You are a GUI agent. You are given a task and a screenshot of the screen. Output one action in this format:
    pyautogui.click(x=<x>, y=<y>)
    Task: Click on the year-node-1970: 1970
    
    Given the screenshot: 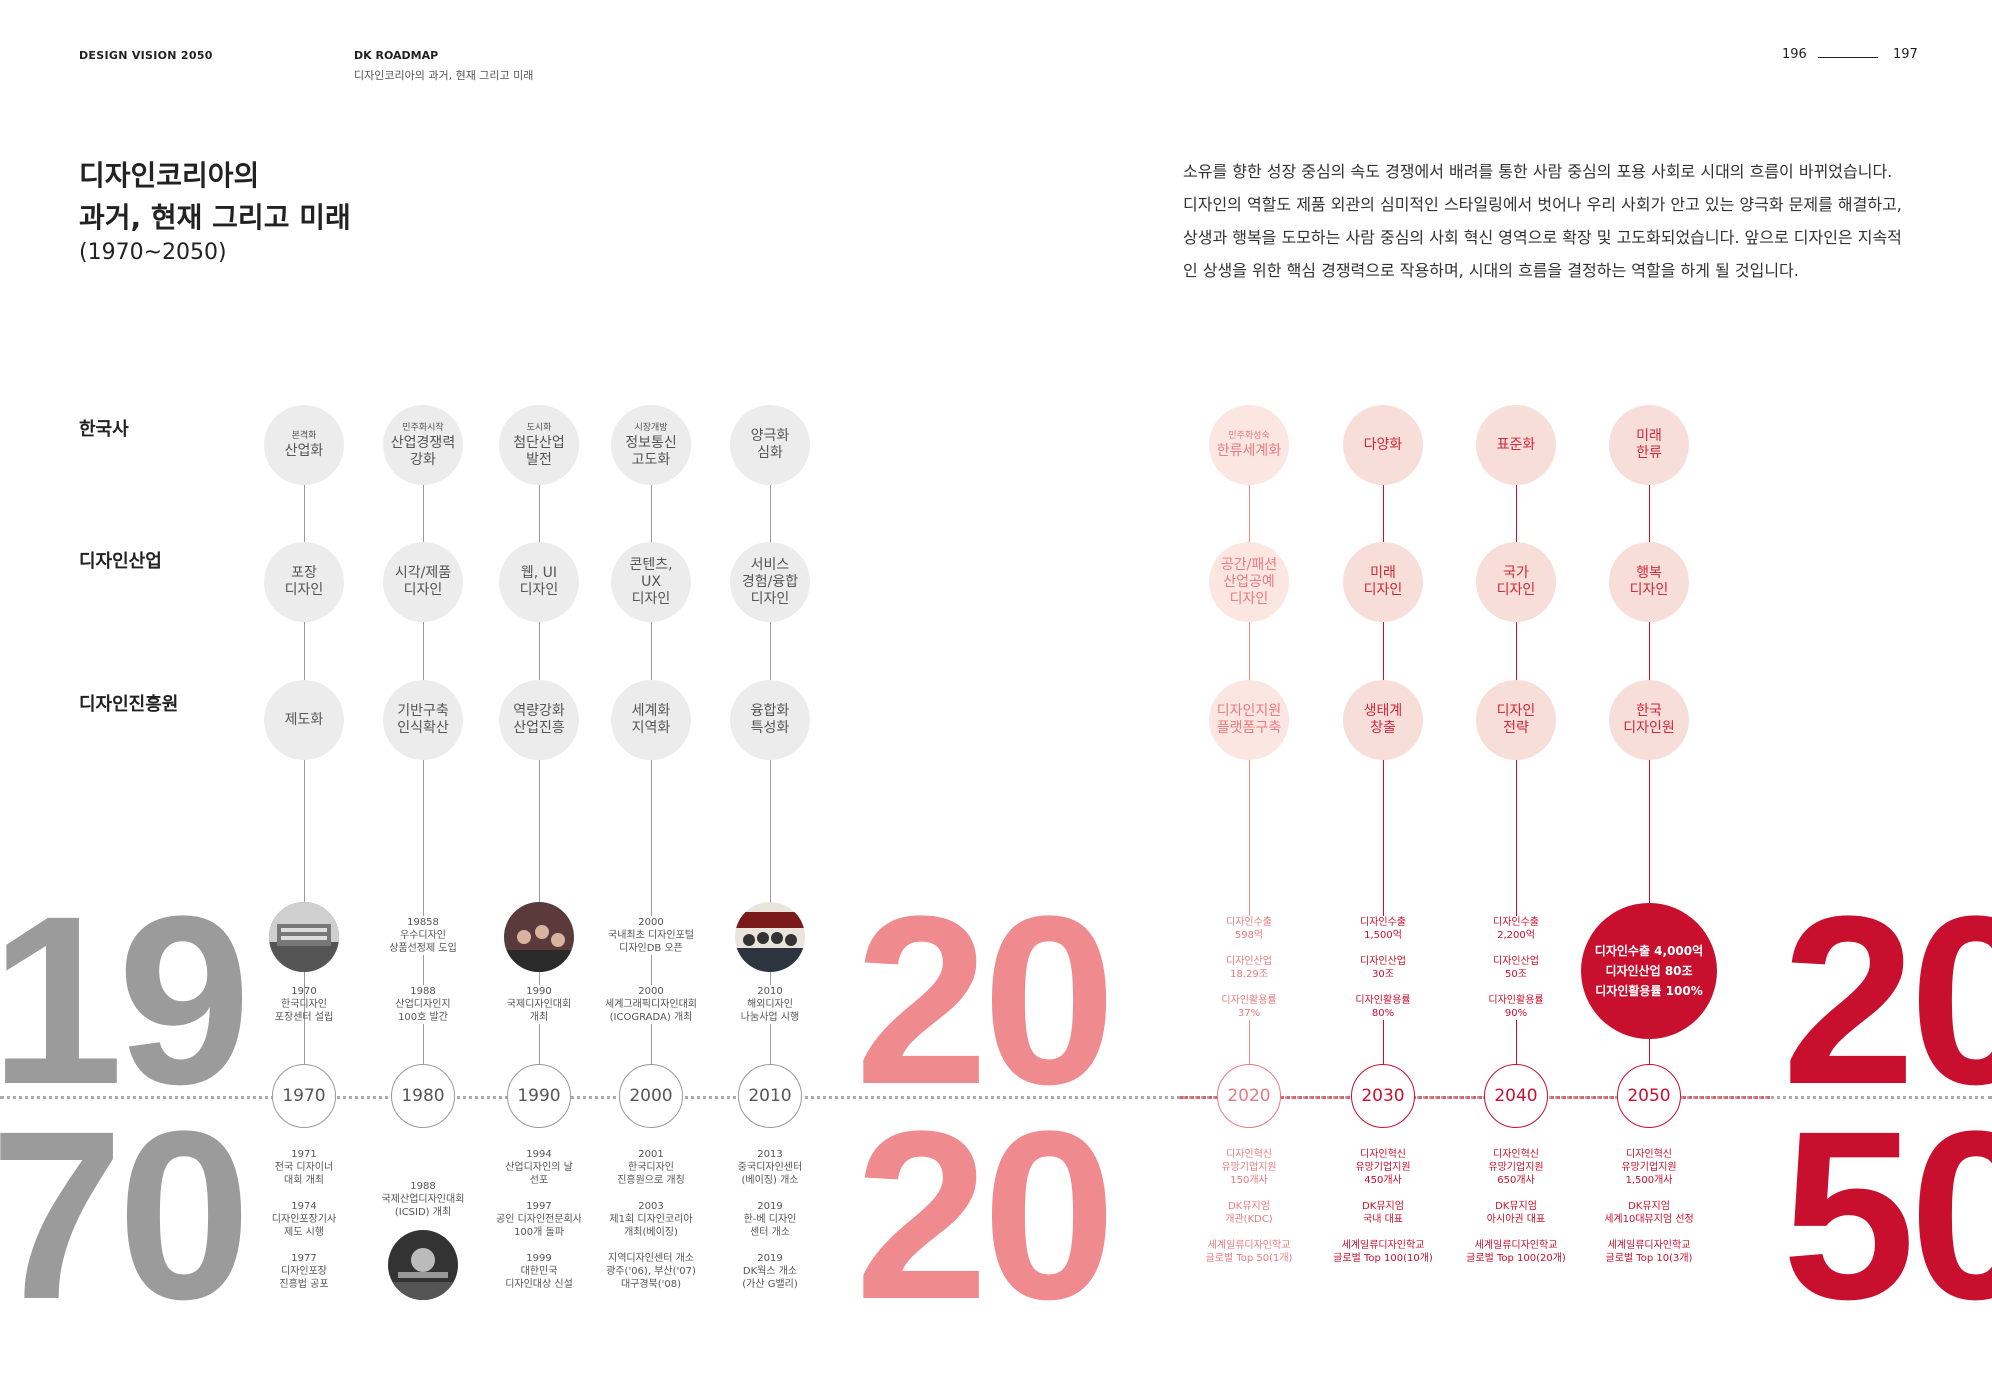 What is the action you would take?
    pyautogui.click(x=304, y=1096)
    